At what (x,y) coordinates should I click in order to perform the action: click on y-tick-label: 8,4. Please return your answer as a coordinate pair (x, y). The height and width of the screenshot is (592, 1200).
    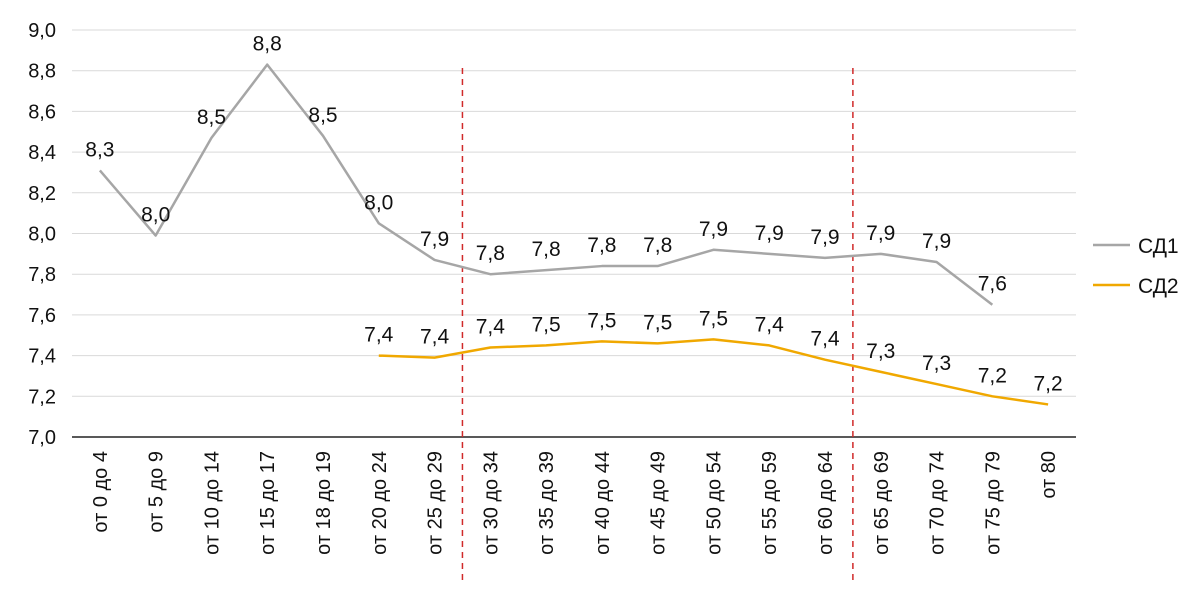
    Looking at the image, I should click on (42, 153).